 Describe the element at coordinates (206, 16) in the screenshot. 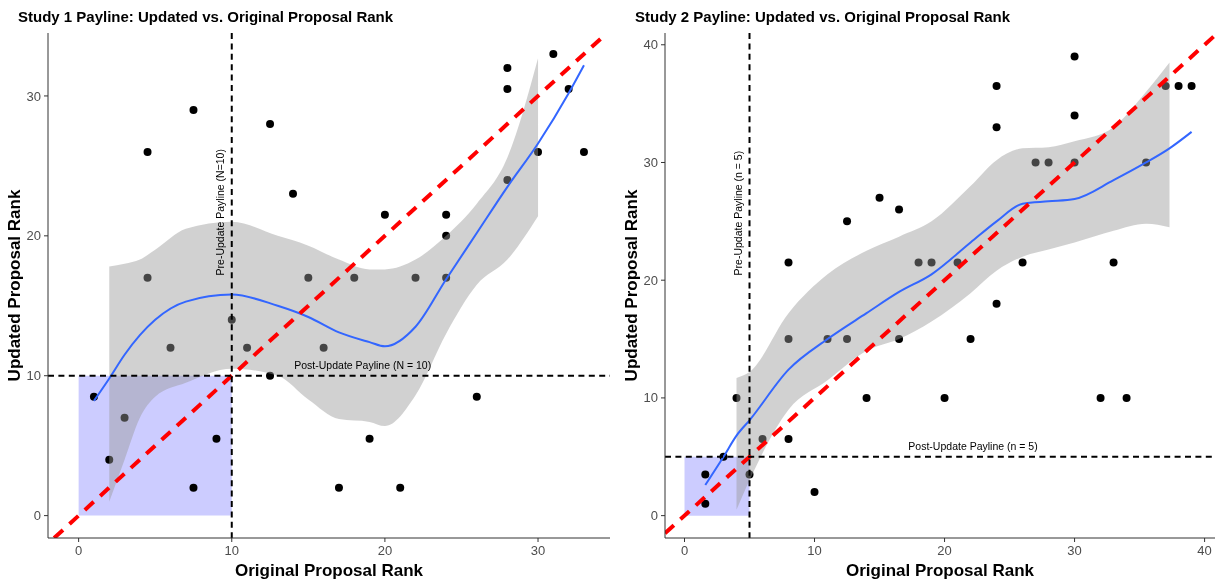

I see `chart-title: Study 1 Payline: Updated vs. Original Proposal Rank` at that location.